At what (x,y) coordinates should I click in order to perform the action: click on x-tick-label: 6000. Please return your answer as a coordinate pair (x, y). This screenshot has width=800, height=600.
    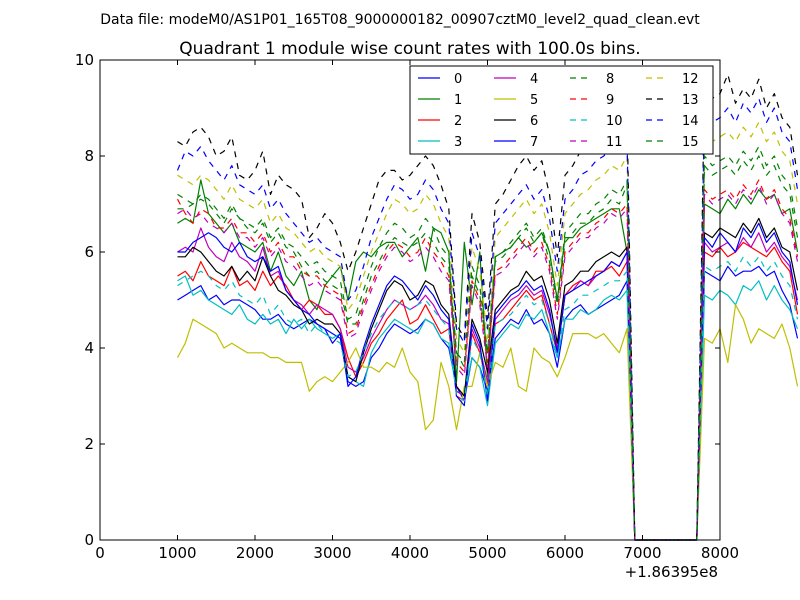
    Looking at the image, I should click on (565, 553).